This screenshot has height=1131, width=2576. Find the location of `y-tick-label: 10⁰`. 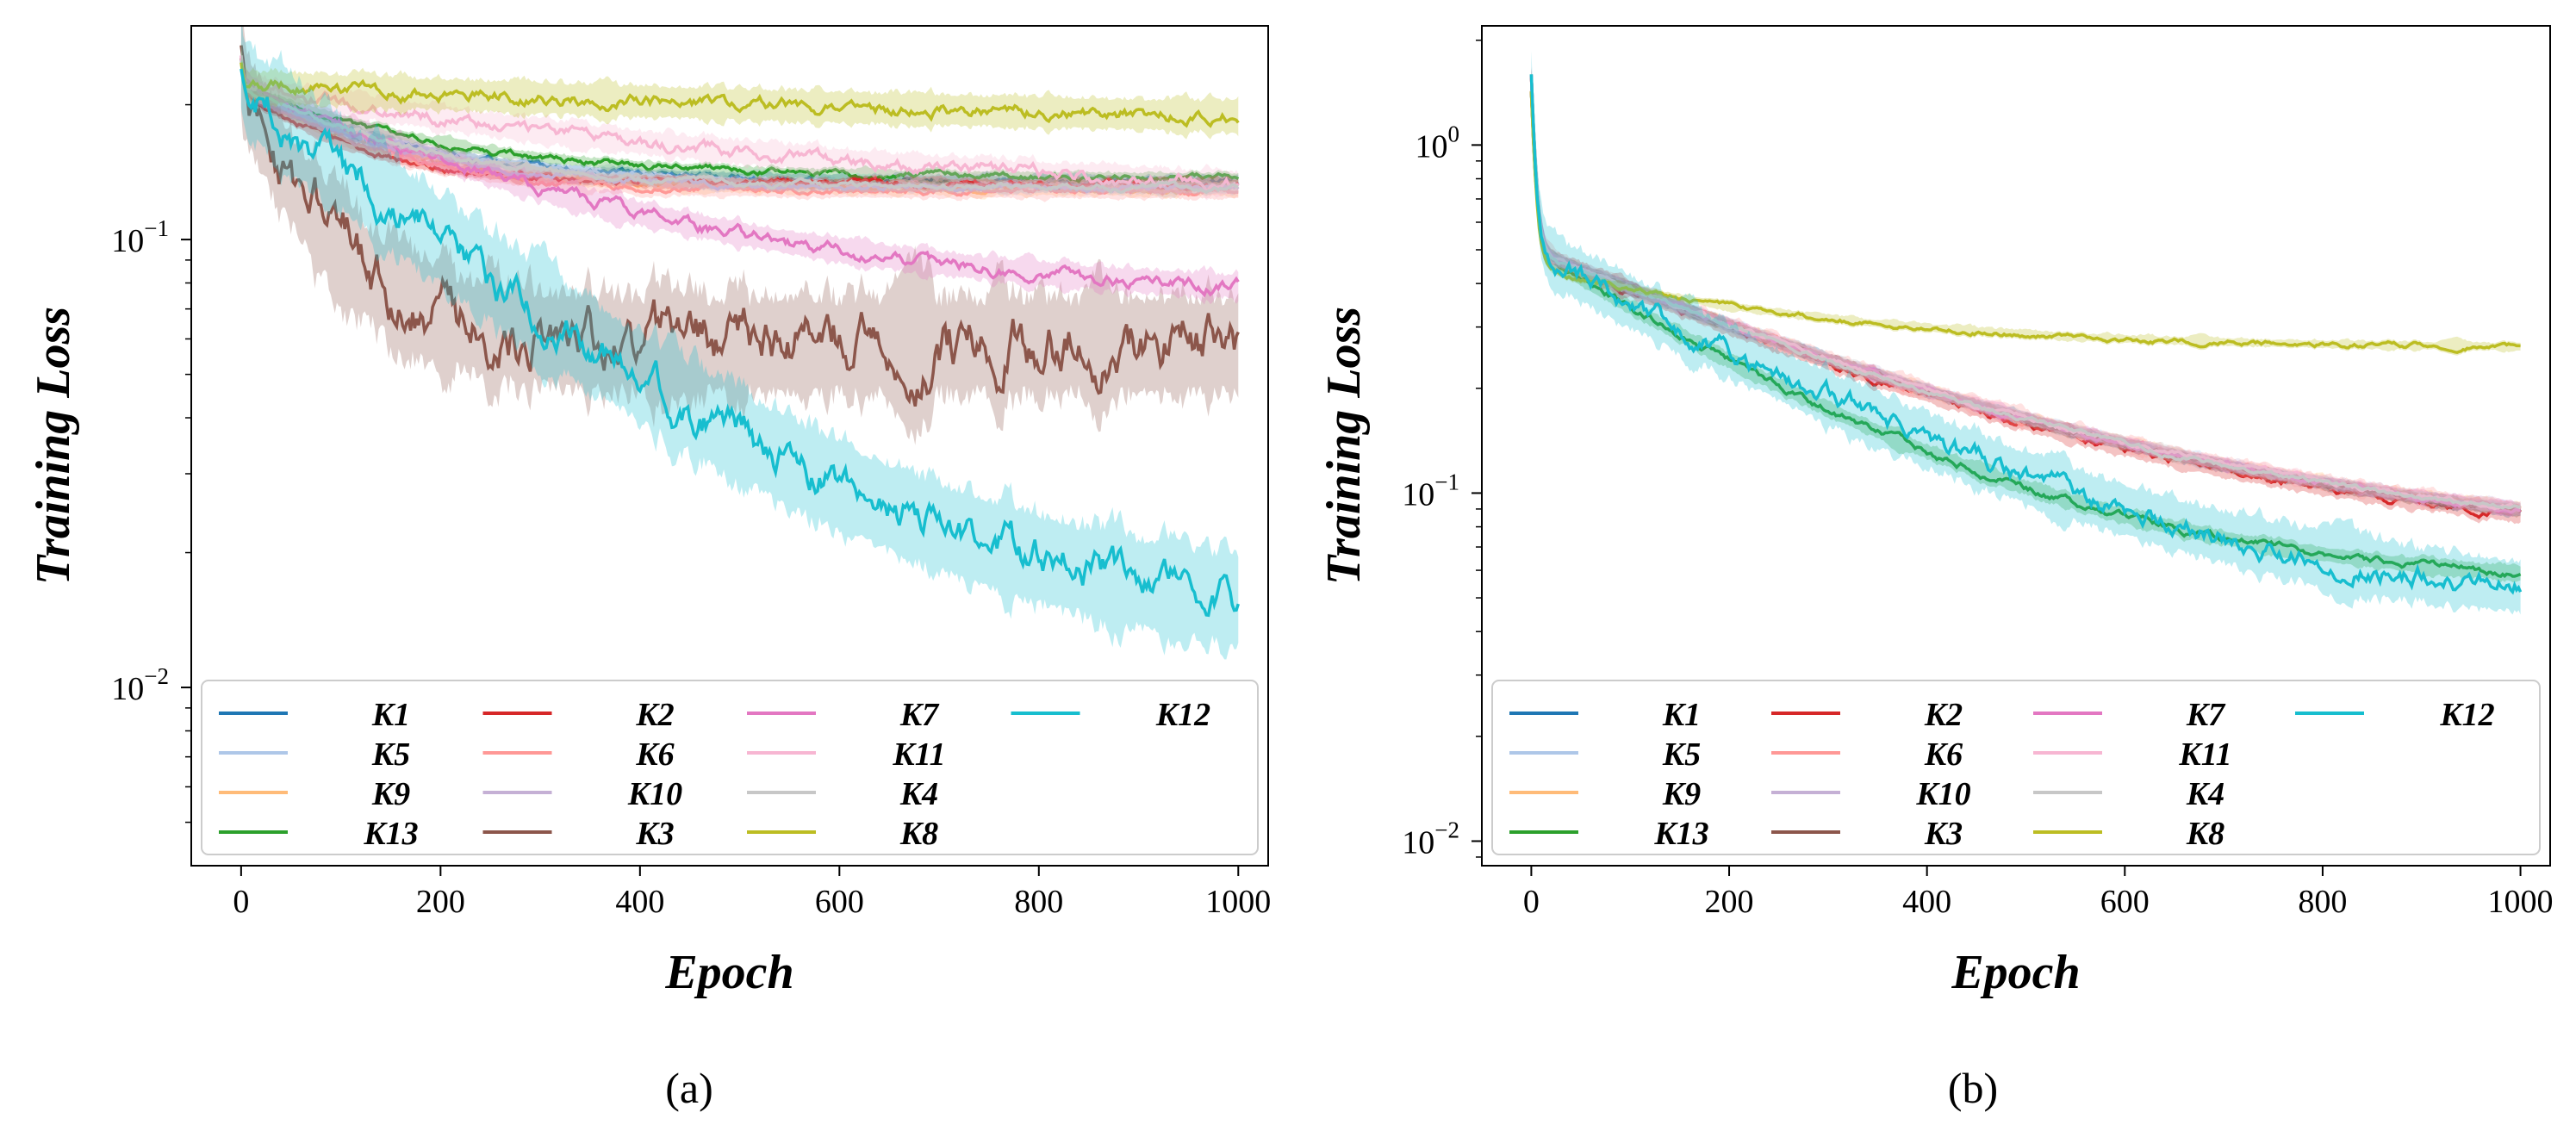

y-tick-label: 10⁰ is located at coordinates (1438, 143).